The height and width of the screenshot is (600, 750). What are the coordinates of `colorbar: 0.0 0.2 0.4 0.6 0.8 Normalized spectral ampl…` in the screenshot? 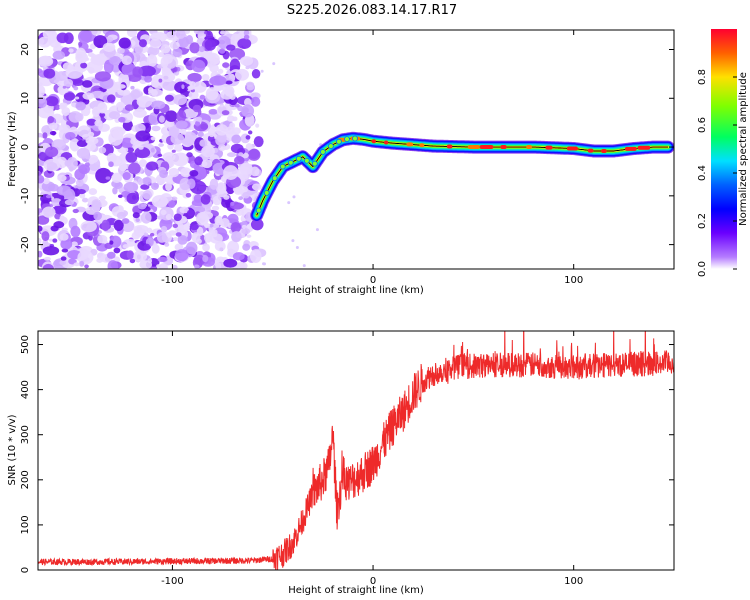 It's located at (723, 153).